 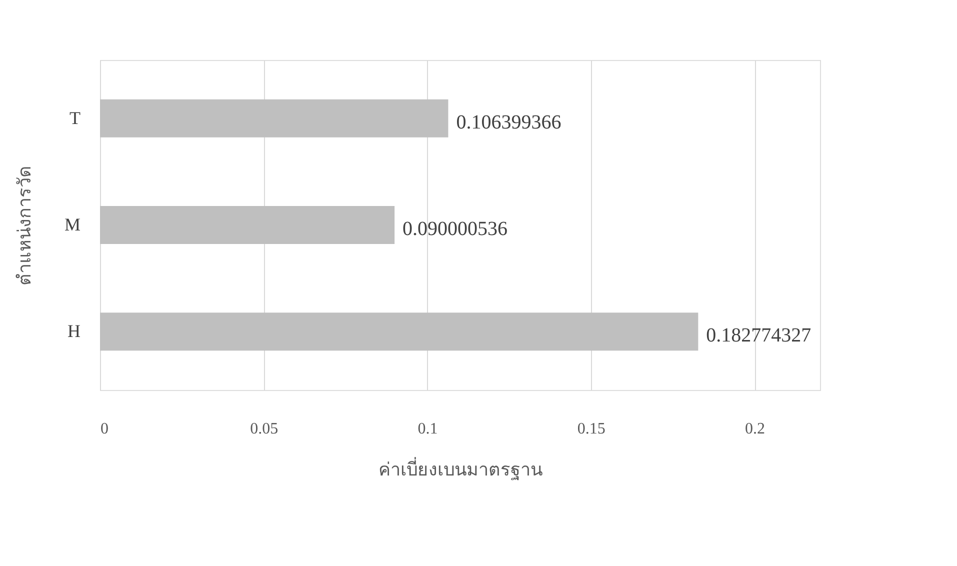 What do you see at coordinates (74, 331) in the screenshot?
I see `y-tick-label: H` at bounding box center [74, 331].